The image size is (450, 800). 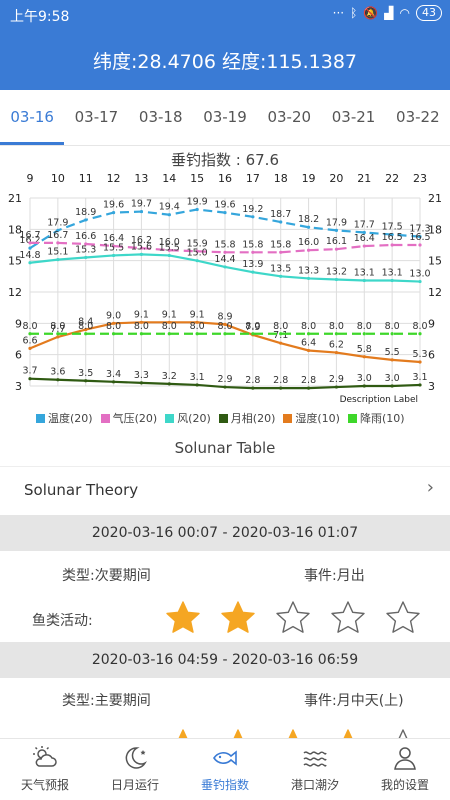 What do you see at coordinates (354, 13) in the screenshot?
I see `bluetooth-icon: ᛒ` at bounding box center [354, 13].